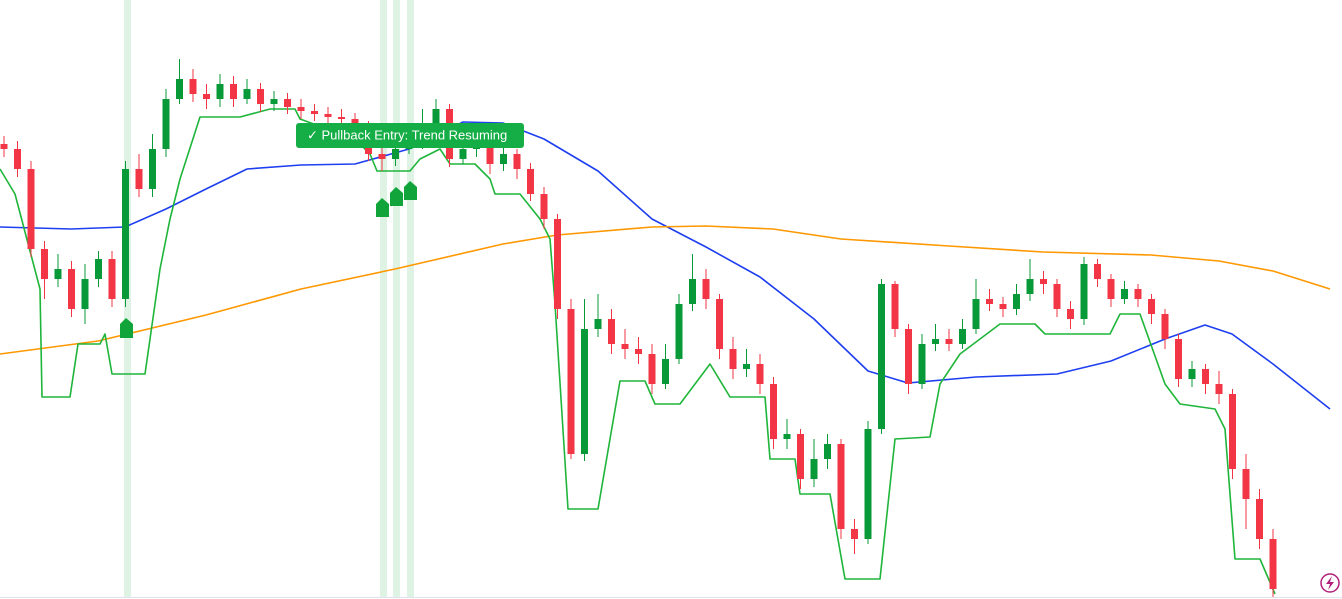 The height and width of the screenshot is (599, 1342). I want to click on annotation-box, so click(410, 135).